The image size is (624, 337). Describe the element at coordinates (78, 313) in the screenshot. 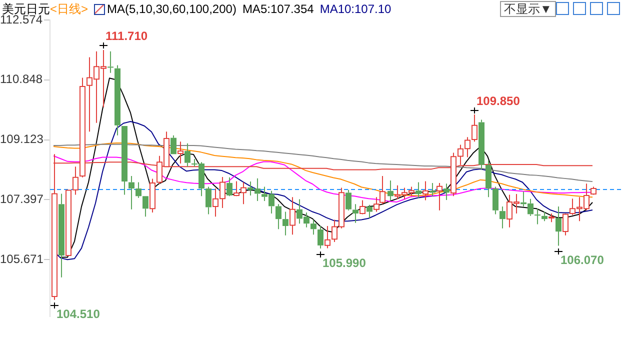

I see `annotation: 104.510` at that location.